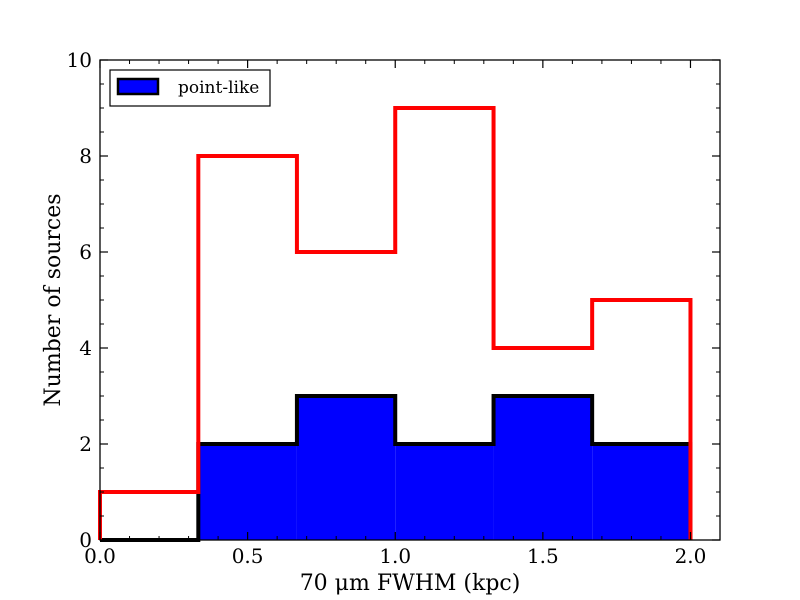 The image size is (800, 600). I want to click on y-tick-label: 8, so click(85, 156).